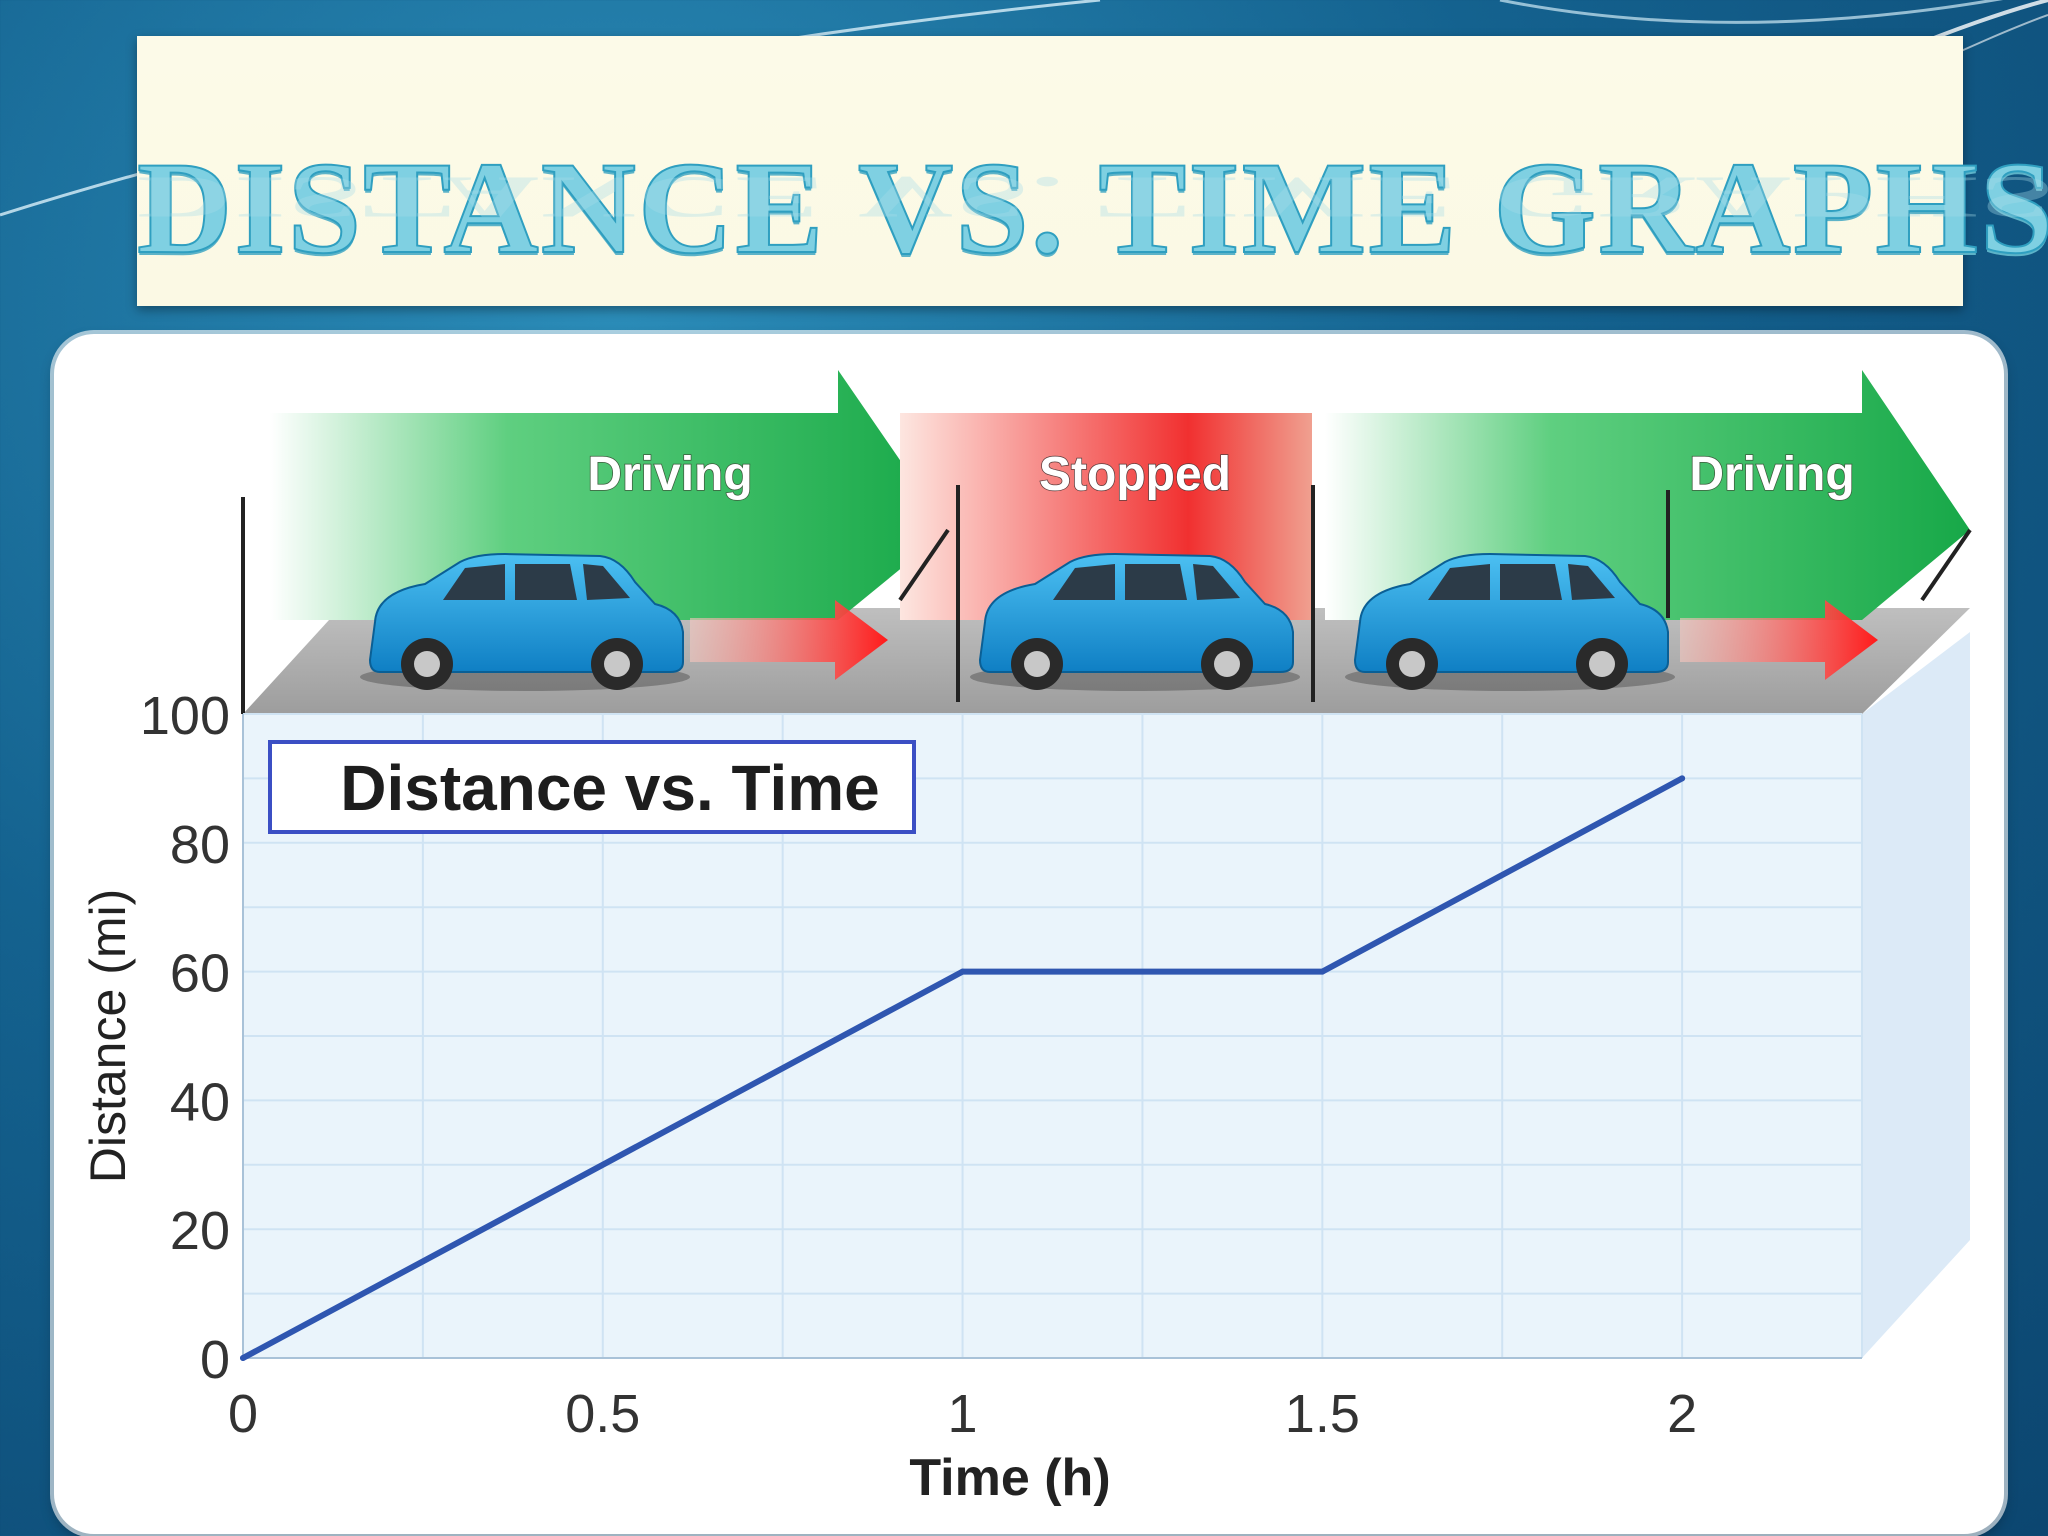 The image size is (2048, 1536). Describe the element at coordinates (200, 974) in the screenshot. I see `y-tick-label: 60` at that location.